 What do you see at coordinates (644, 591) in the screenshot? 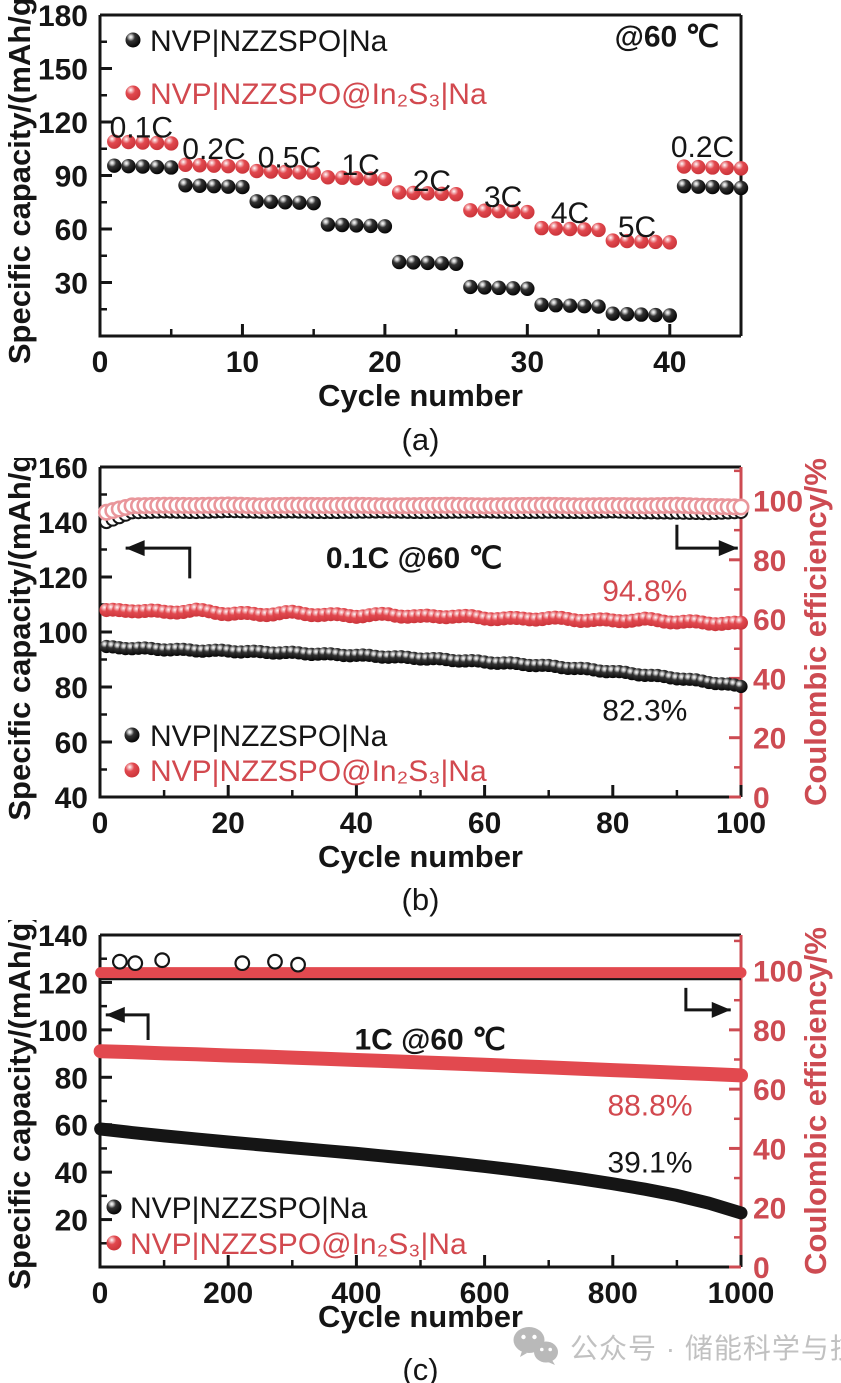
I see `retention-label-red: 94.8%` at bounding box center [644, 591].